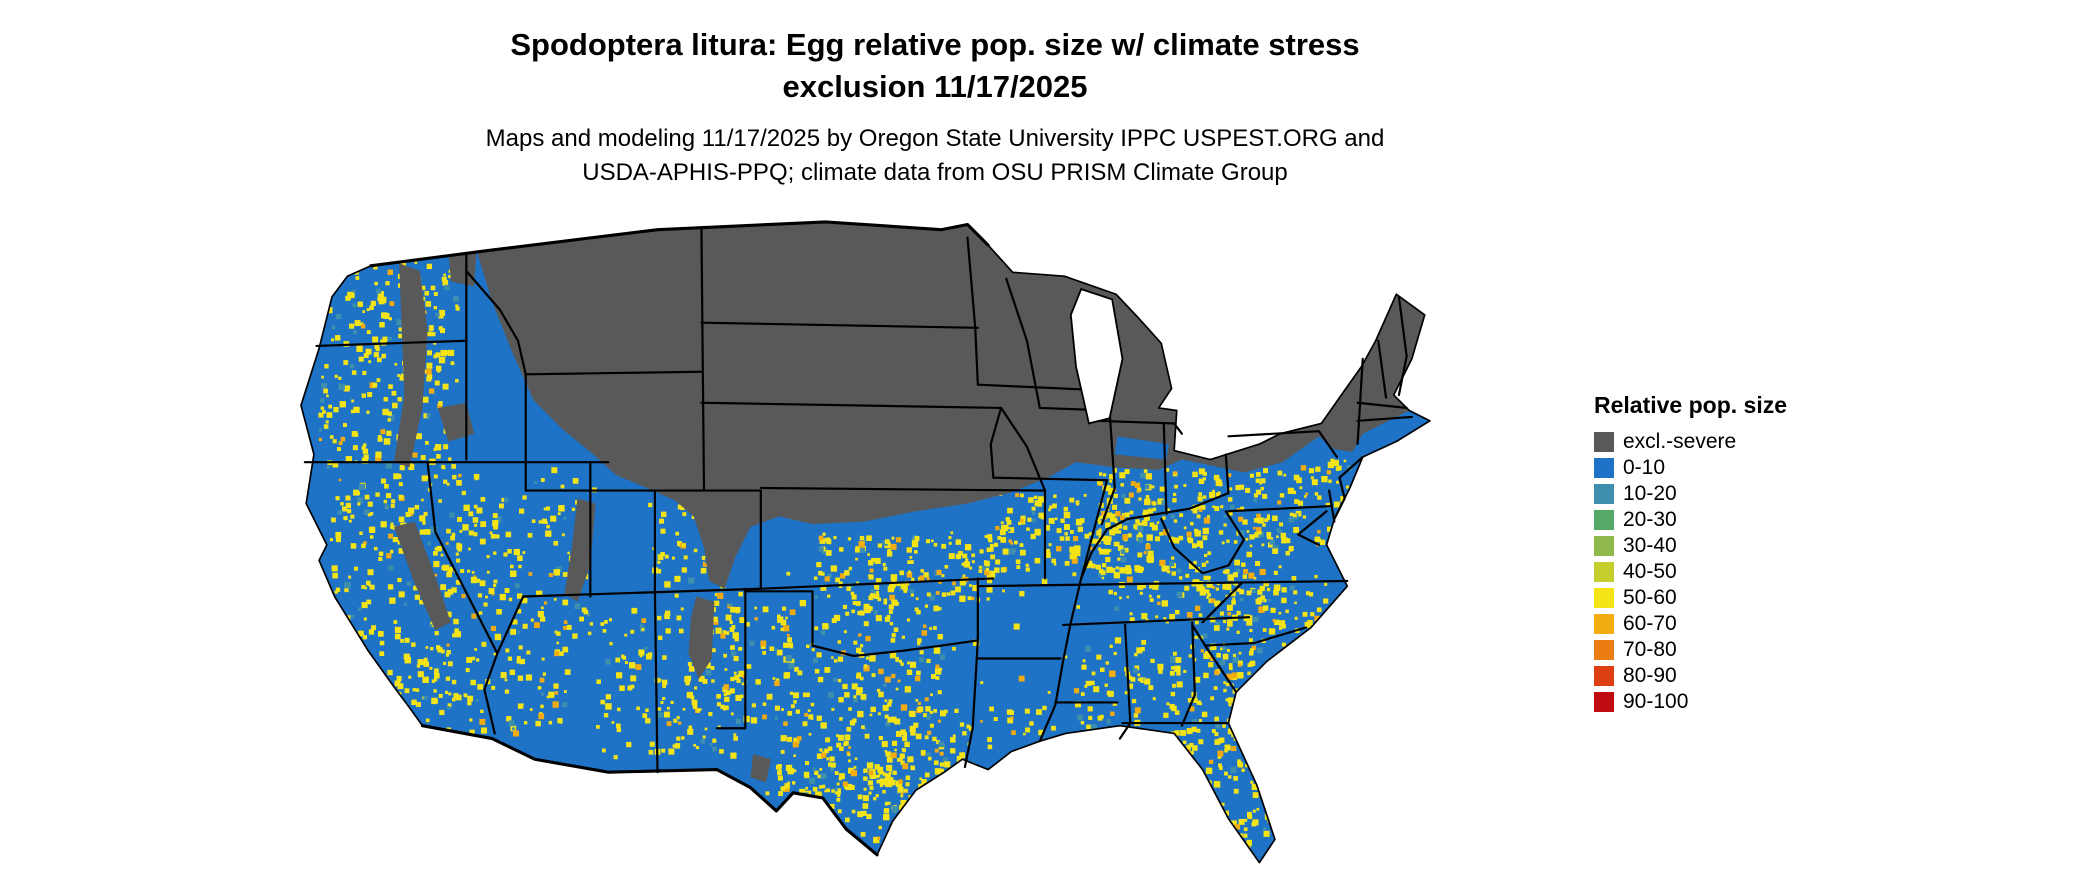 This screenshot has width=2100, height=892. I want to click on legend-item: 0-10, so click(1690, 468).